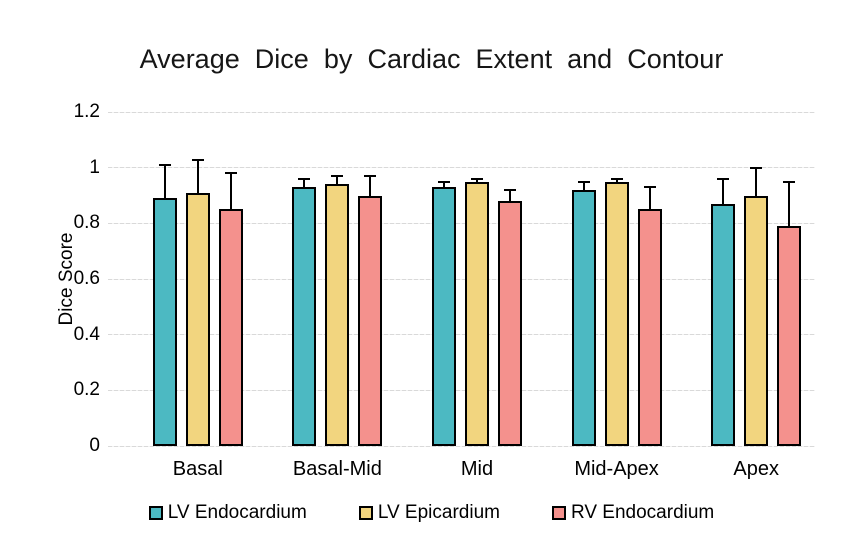  Describe the element at coordinates (642, 512) in the screenshot. I see `legend-label-rv-endocardium: RV Endocardium` at that location.